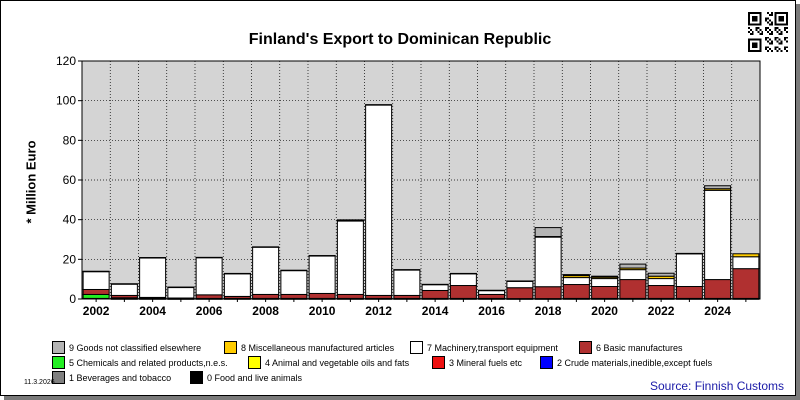 The image size is (800, 400). What do you see at coordinates (135, 347) in the screenshot?
I see `legend-label: 9 Goods not classified elsewhere` at bounding box center [135, 347].